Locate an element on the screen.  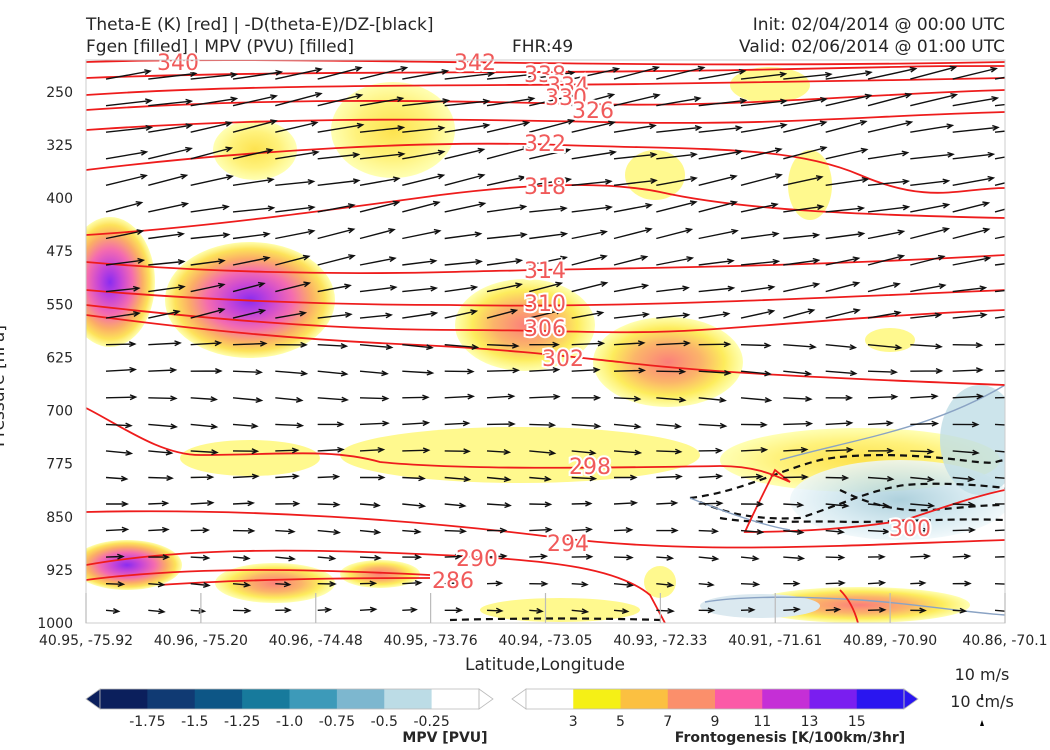
theta-e-contour-label: 338 is located at coordinates (545, 75).